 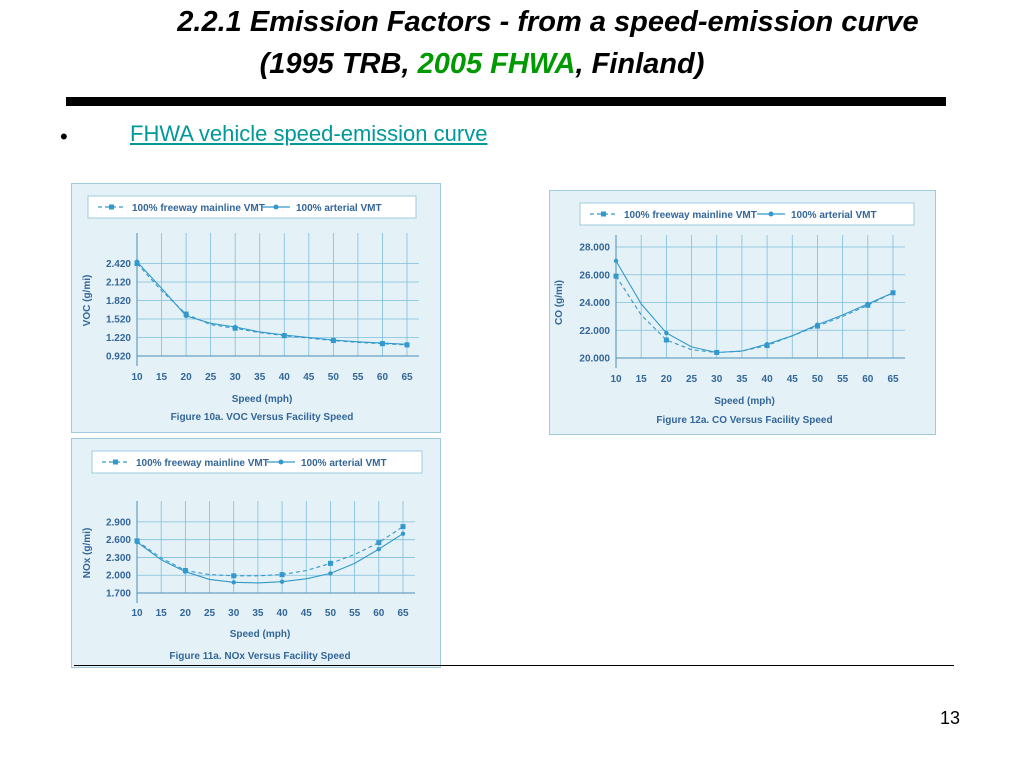 What do you see at coordinates (594, 359) in the screenshot?
I see `y-tick-label: 20.000` at bounding box center [594, 359].